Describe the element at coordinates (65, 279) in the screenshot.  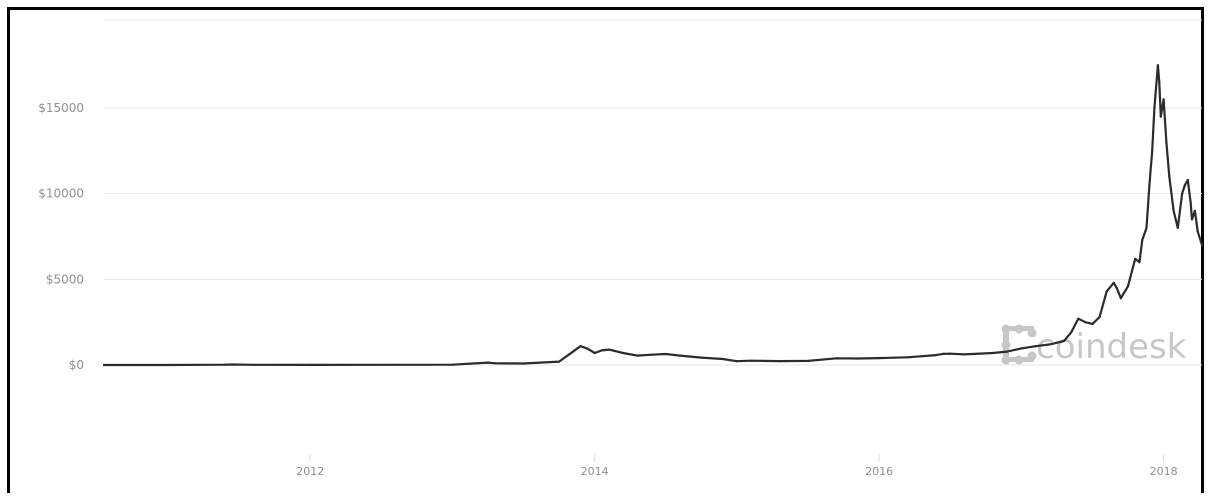
I see `y-tick-label: $5000` at that location.